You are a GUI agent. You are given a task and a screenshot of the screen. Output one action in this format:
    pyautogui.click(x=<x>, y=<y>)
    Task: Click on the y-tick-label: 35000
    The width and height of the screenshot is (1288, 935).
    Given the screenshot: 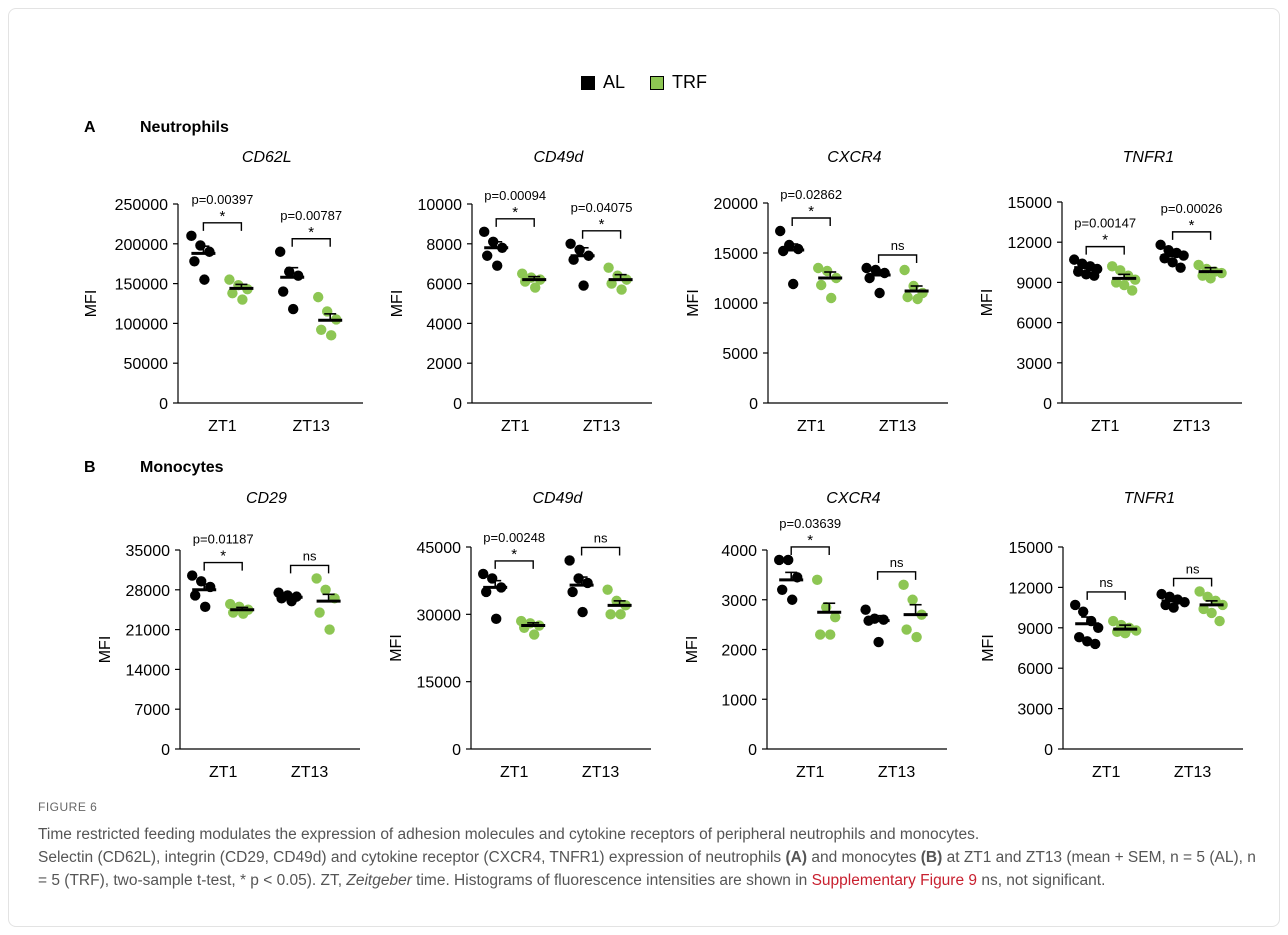 What is the action you would take?
    pyautogui.click(x=148, y=551)
    